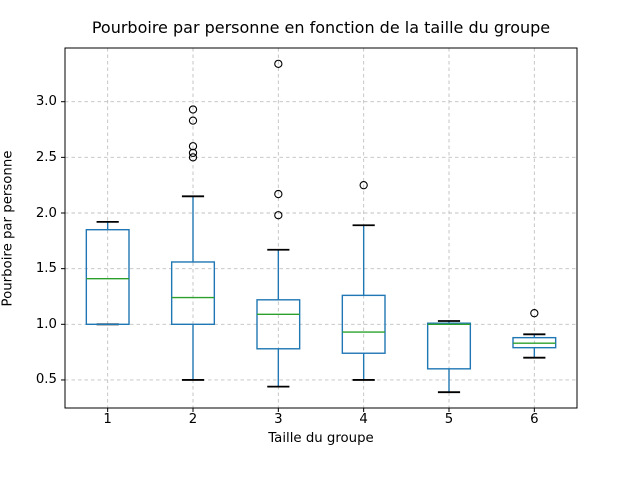 The width and height of the screenshot is (640, 480). Describe the element at coordinates (46, 380) in the screenshot. I see `y-tick-label: 0.5` at that location.